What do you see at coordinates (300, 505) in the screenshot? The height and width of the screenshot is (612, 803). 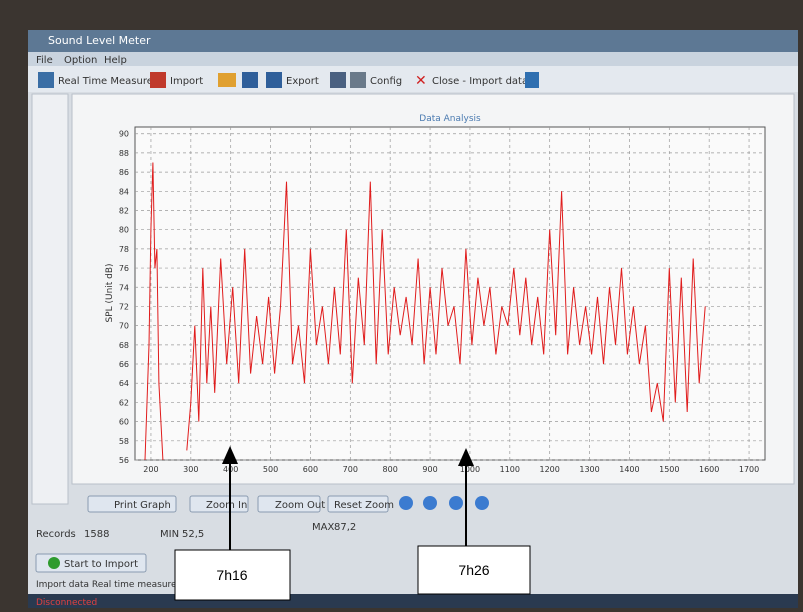 I see `button-label: Zoom Out` at bounding box center [300, 505].